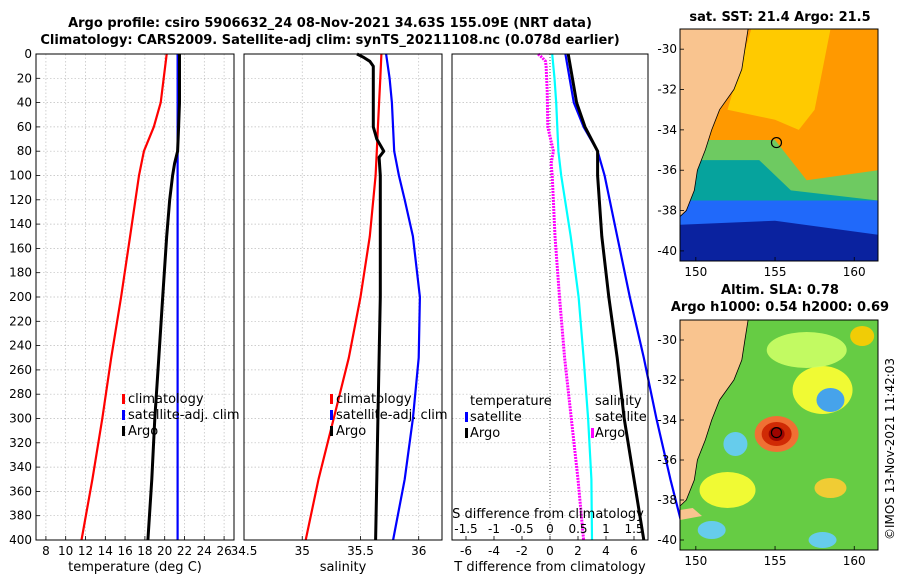 Image resolution: width=900 pixels, height=580 pixels. Describe the element at coordinates (548, 514) in the screenshot. I see `top-axis-label: S difference from climatology` at that location.